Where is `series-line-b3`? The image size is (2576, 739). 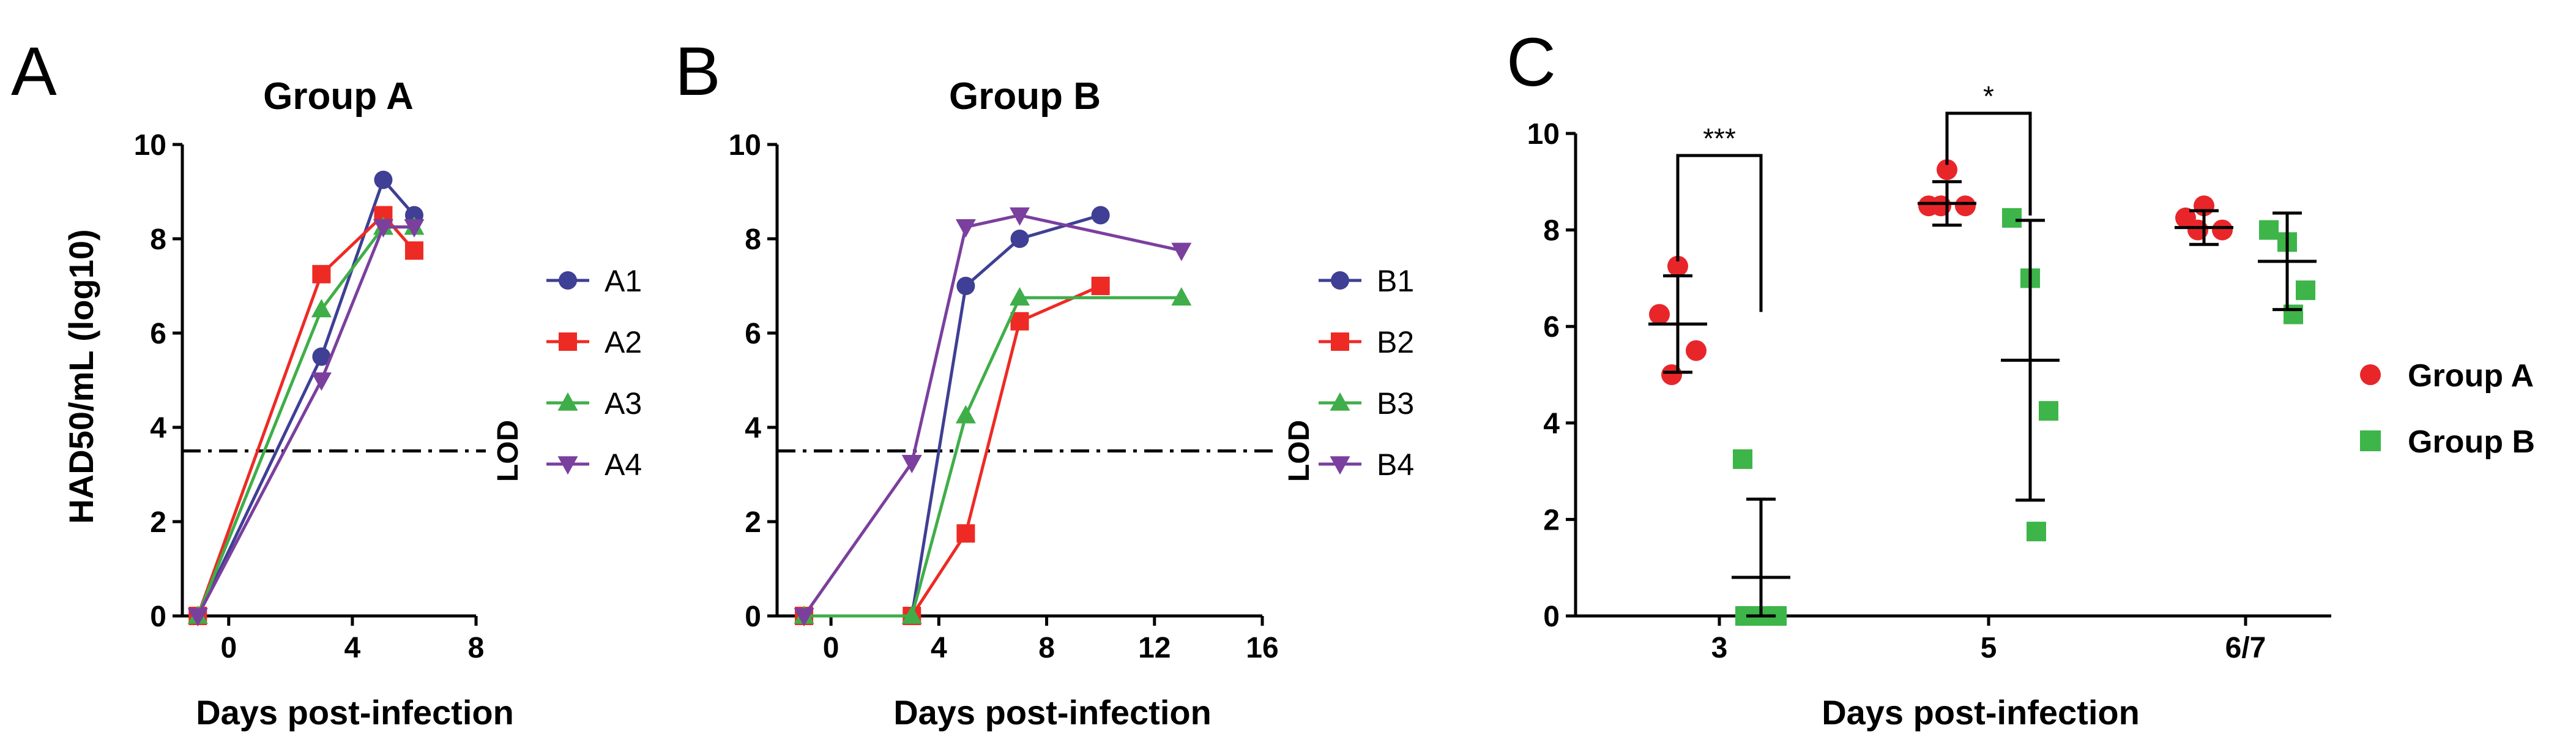 series-line-b3 is located at coordinates (993, 457).